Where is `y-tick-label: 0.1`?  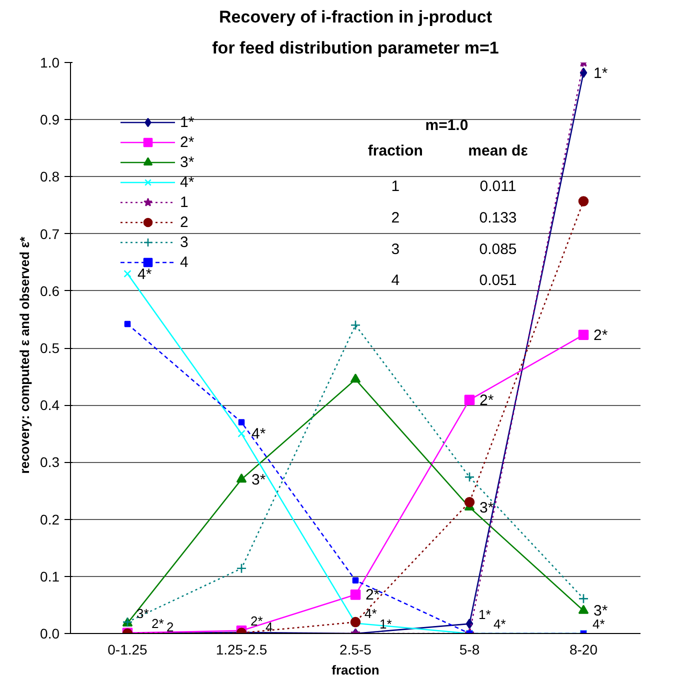
y-tick-label: 0.1 is located at coordinates (50, 576).